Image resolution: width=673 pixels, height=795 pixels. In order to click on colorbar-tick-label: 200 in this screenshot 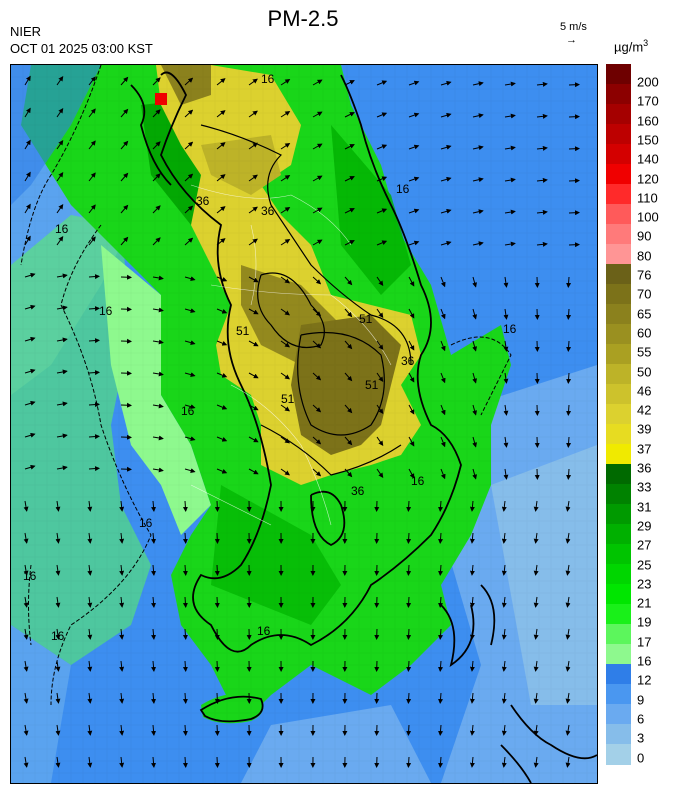, I will do `click(648, 82)`.